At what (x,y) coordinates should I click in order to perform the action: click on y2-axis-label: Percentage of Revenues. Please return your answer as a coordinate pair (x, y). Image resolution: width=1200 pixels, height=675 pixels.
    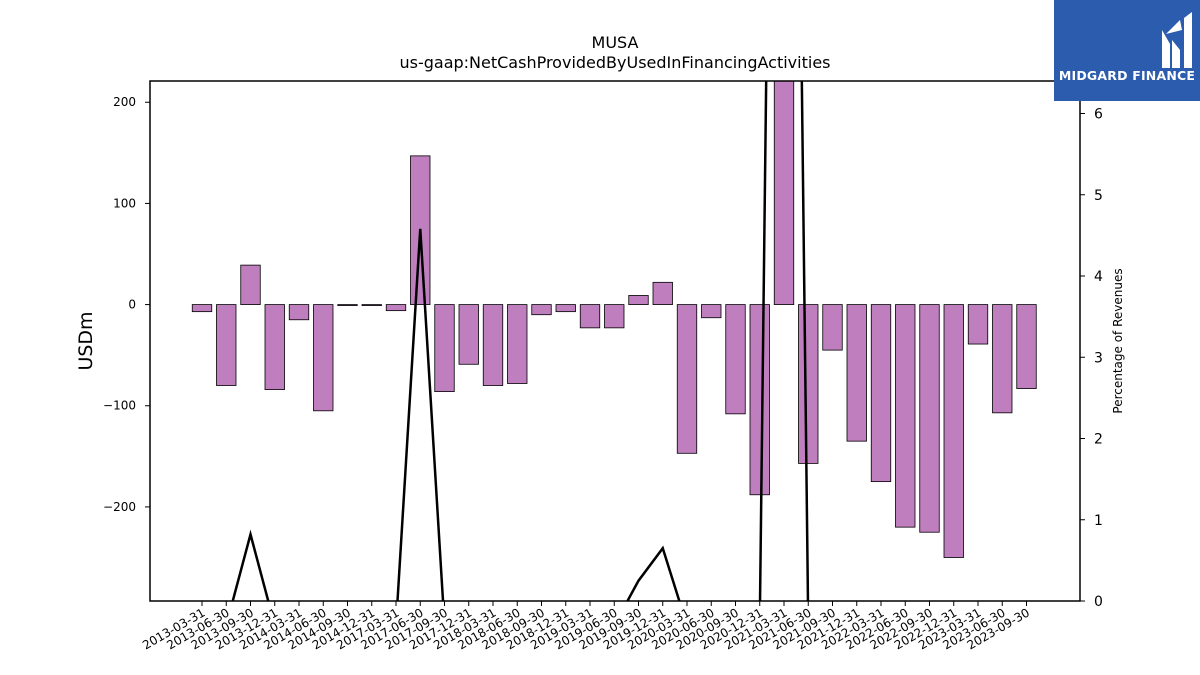
    Looking at the image, I should click on (1118, 340).